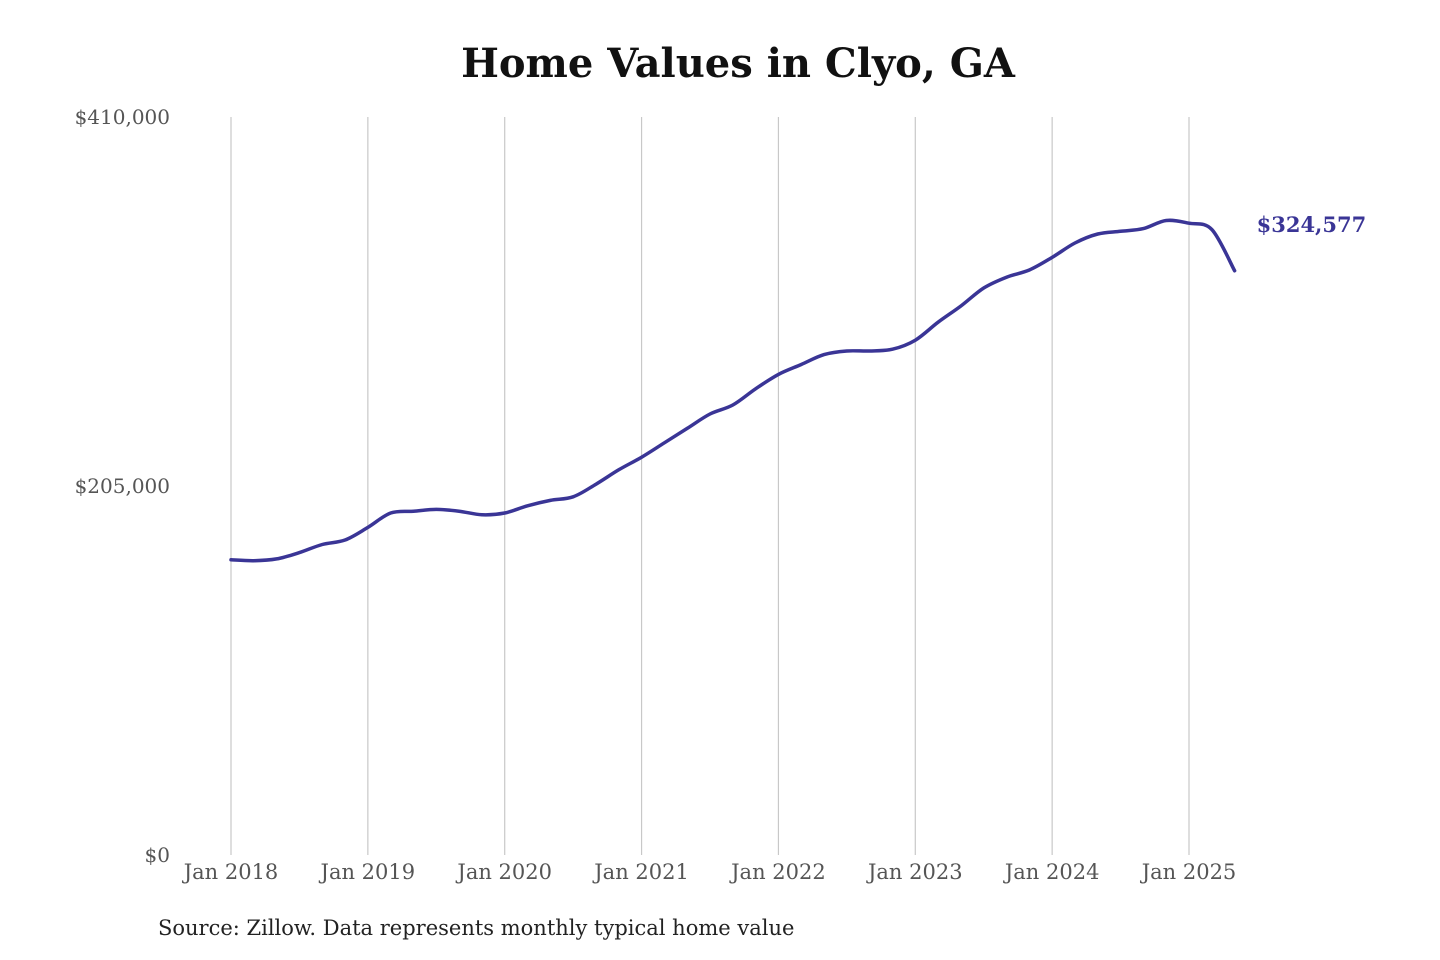 Image resolution: width=1440 pixels, height=960 pixels. What do you see at coordinates (367, 872) in the screenshot?
I see `x-tick-label: Jan 2019` at bounding box center [367, 872].